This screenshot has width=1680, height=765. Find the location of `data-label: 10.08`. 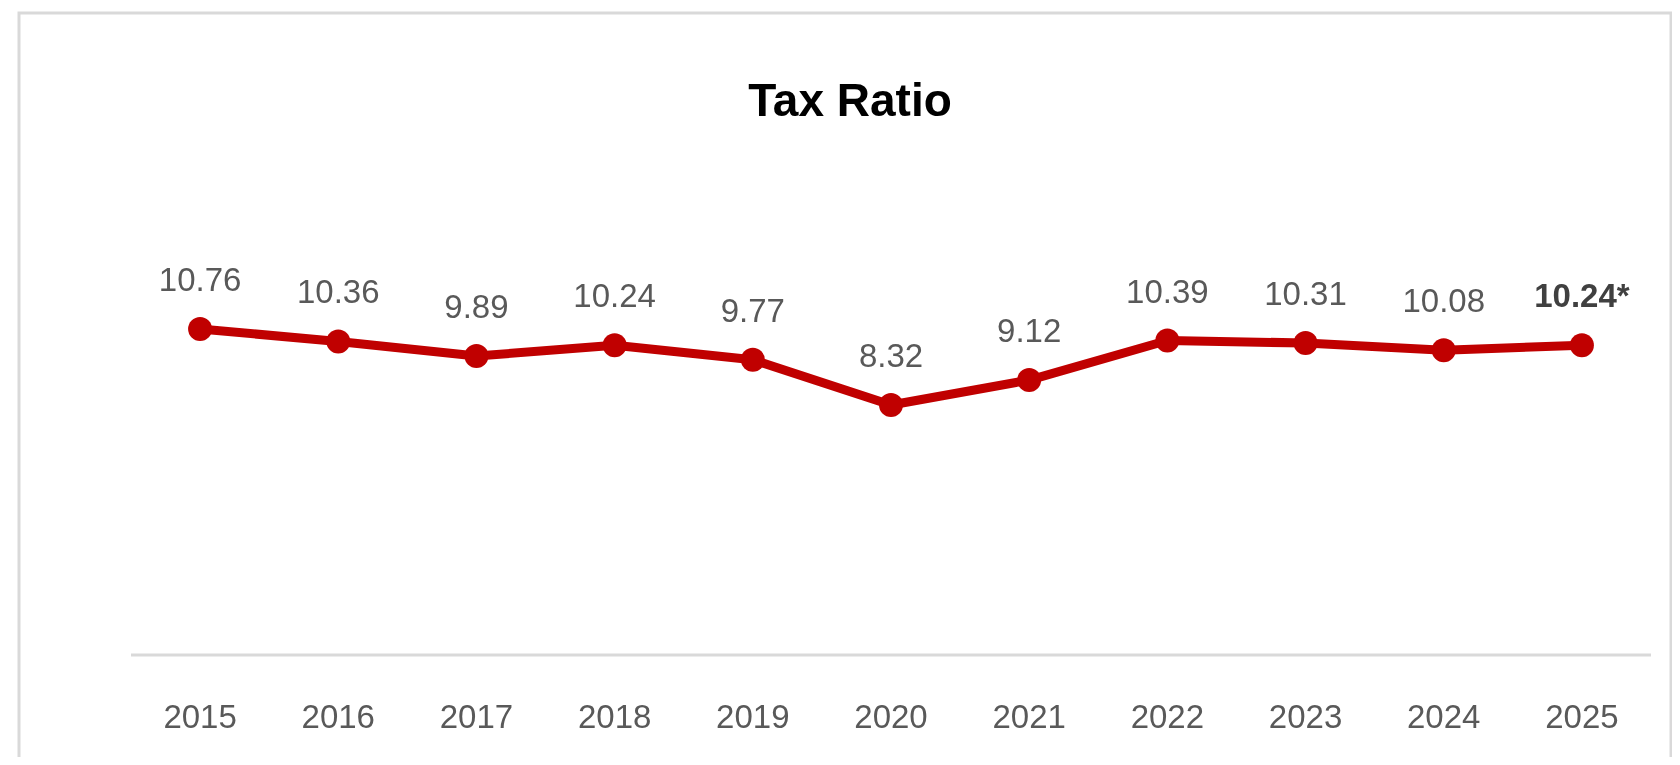

data-label: 10.08 is located at coordinates (1444, 301).